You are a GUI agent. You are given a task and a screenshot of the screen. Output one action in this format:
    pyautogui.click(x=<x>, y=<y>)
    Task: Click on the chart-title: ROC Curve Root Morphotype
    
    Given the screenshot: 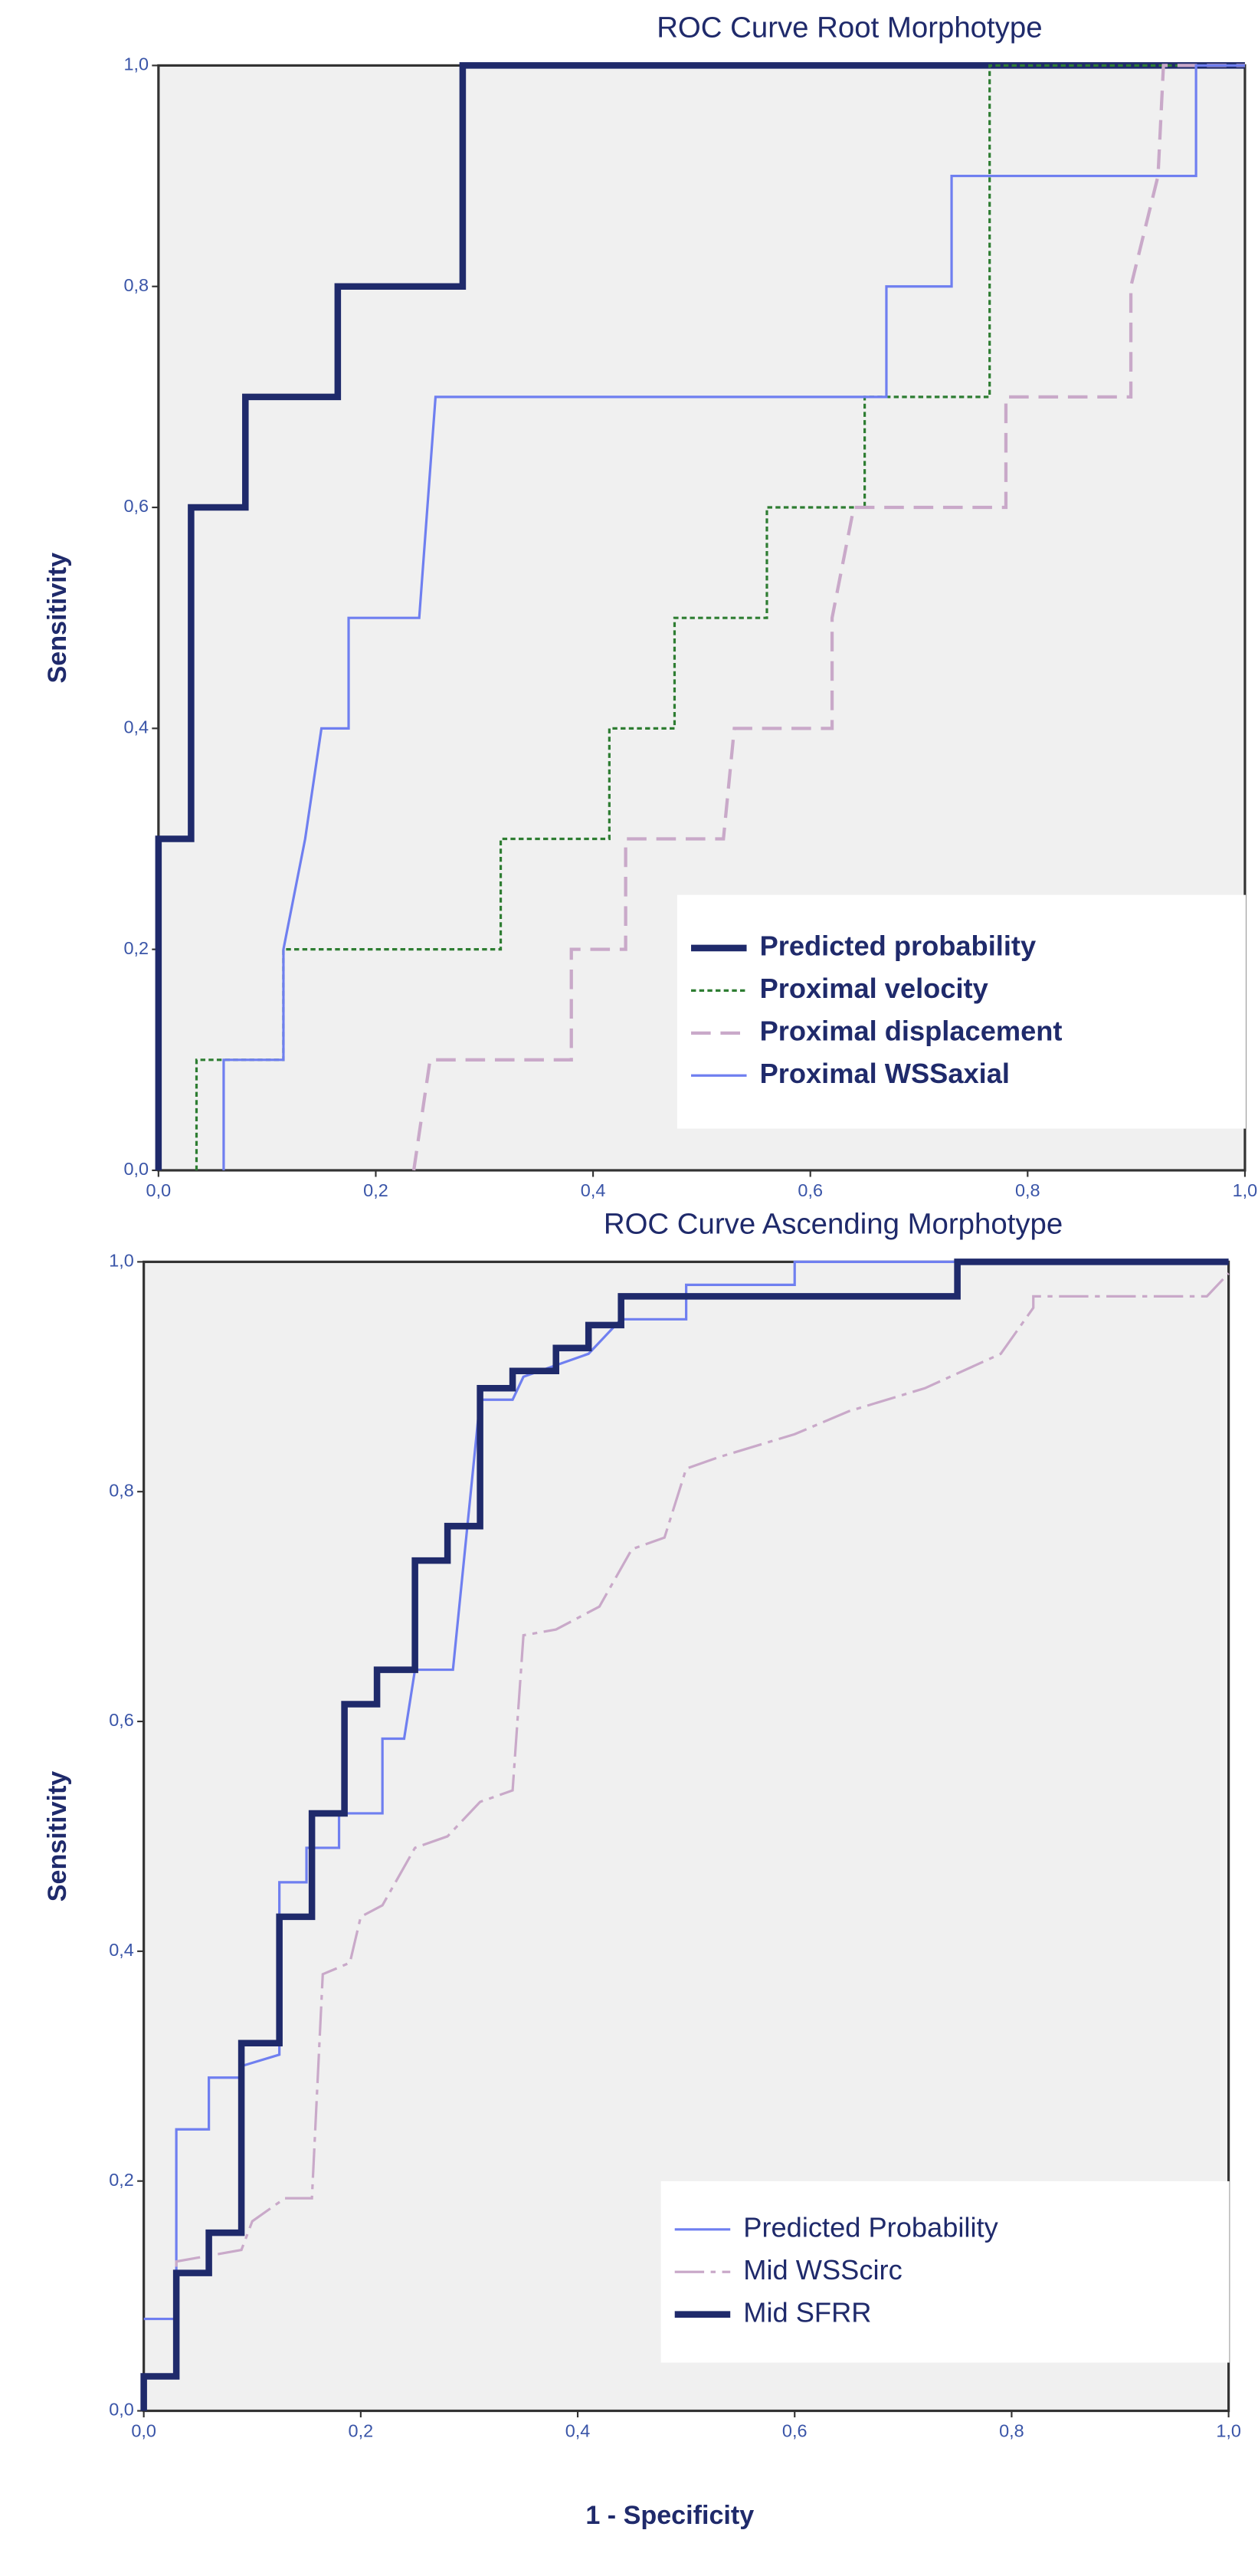 What is the action you would take?
    pyautogui.click(x=849, y=27)
    